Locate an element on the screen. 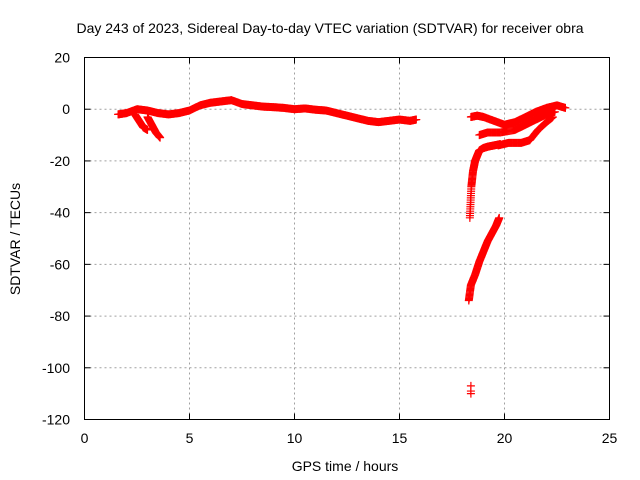  series-outliers is located at coordinates (470, 389).